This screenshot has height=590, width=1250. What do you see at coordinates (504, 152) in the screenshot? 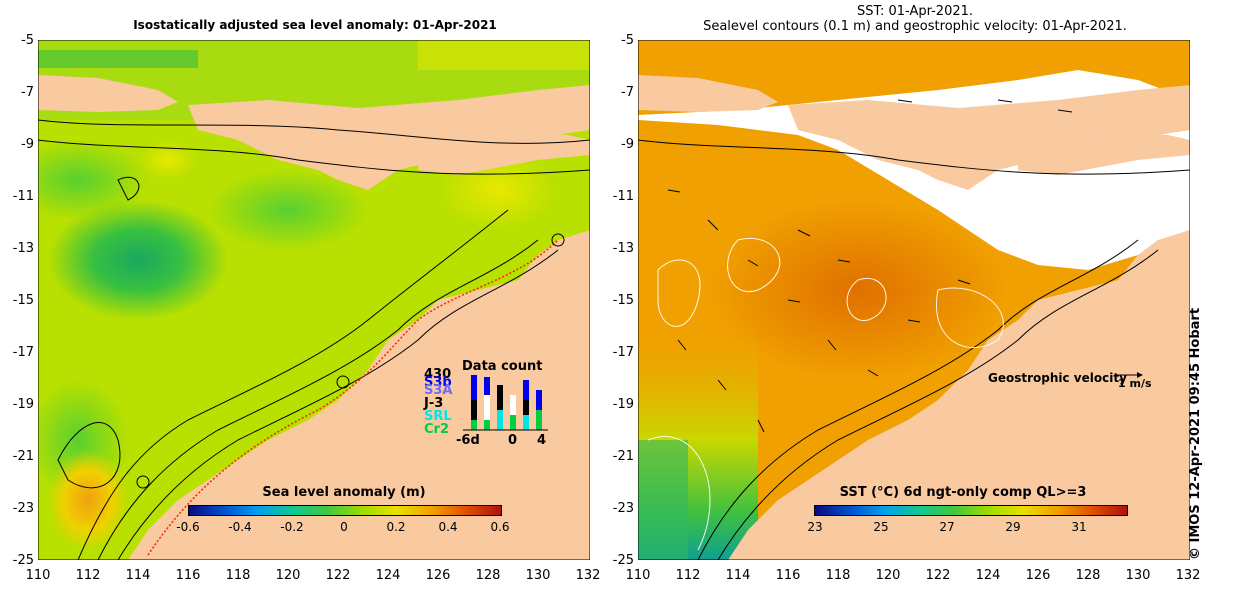
I see `timor-land` at bounding box center [504, 152].